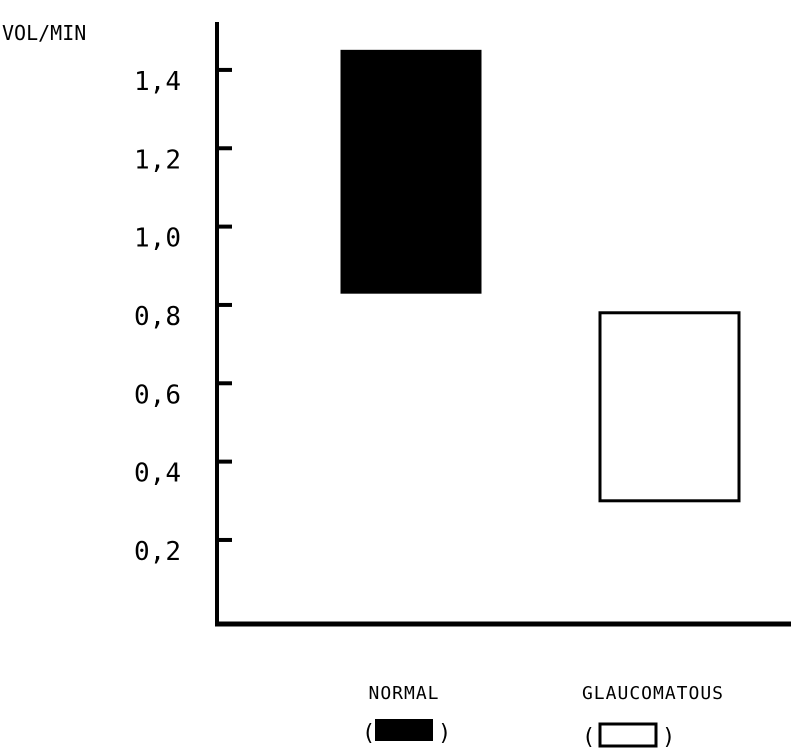 The image size is (791, 753). Describe the element at coordinates (157, 474) in the screenshot. I see `y-tick-label: 0,4` at that location.